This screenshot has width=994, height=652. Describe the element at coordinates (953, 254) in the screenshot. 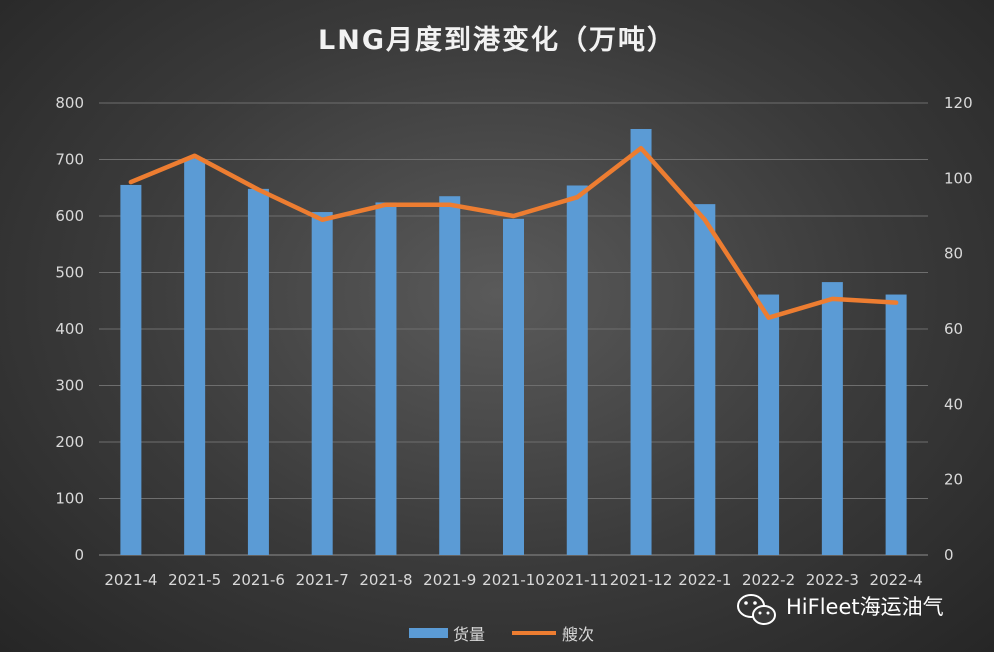

I see `right-tick-label: 80` at that location.